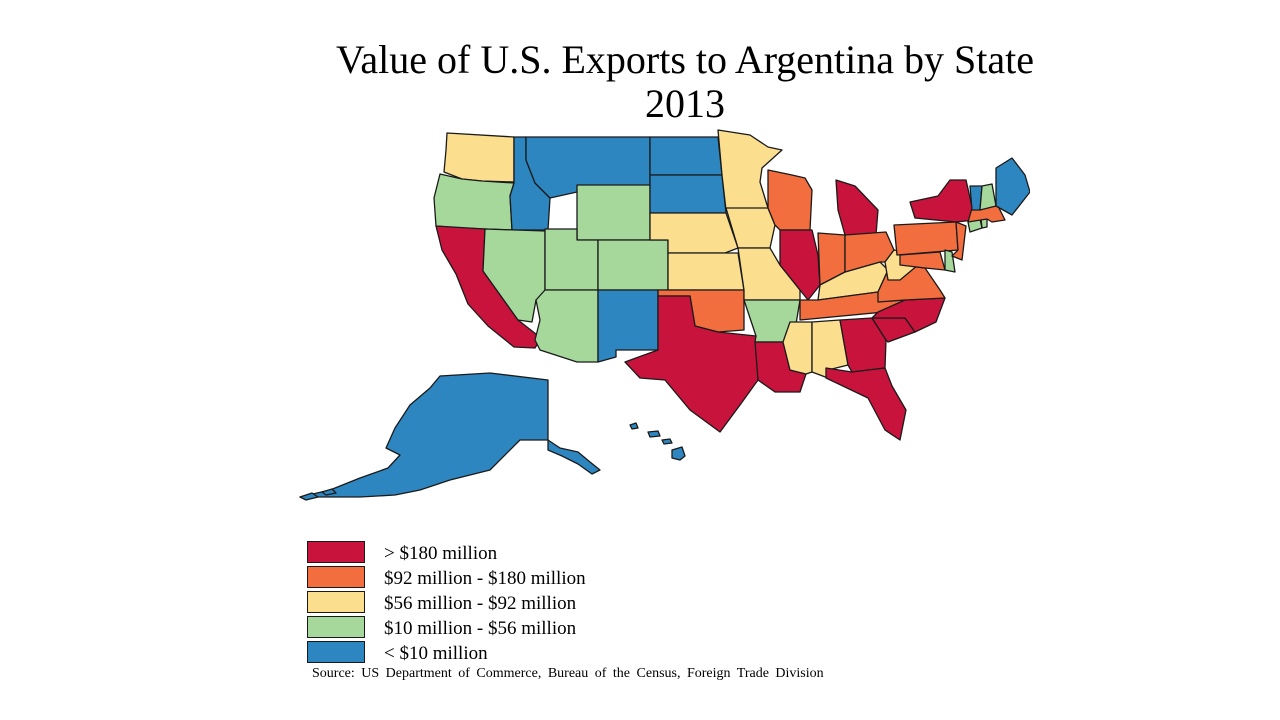  Describe the element at coordinates (628, 326) in the screenshot. I see `state-nm` at that location.